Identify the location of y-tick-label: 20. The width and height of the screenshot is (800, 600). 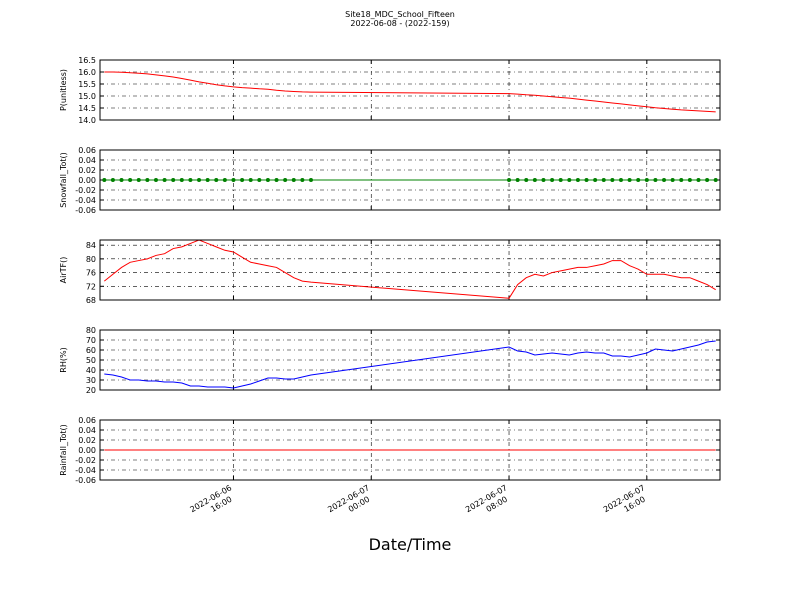
(91, 390).